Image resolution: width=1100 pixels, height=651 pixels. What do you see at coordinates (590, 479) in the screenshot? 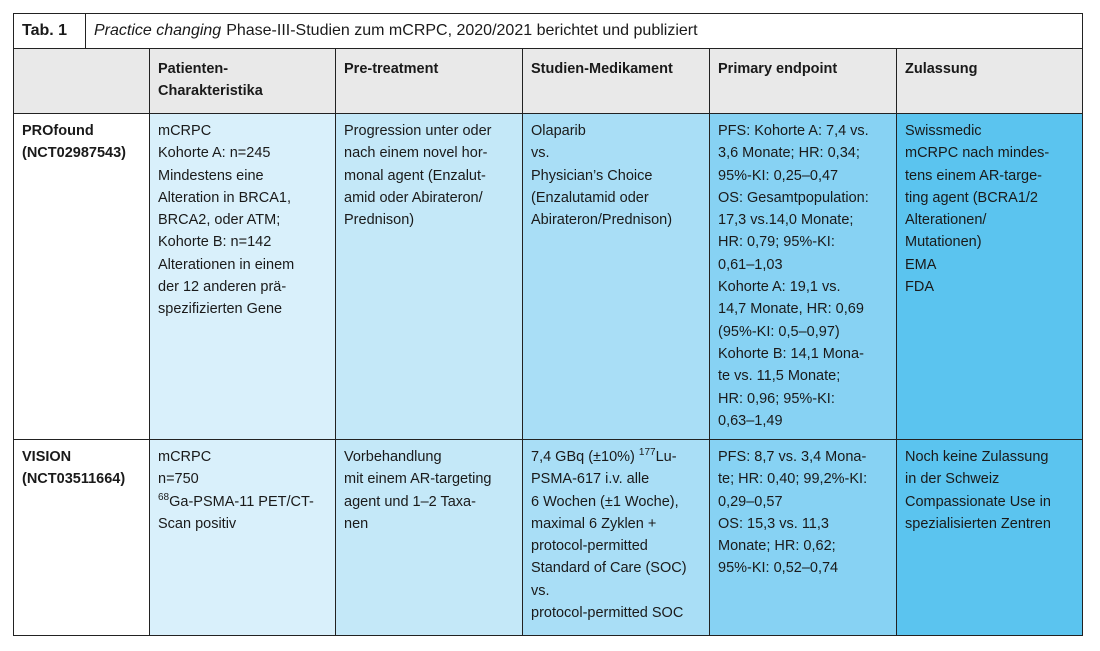
I see `text-line: PSMA-617 i.v. alle` at bounding box center [590, 479].